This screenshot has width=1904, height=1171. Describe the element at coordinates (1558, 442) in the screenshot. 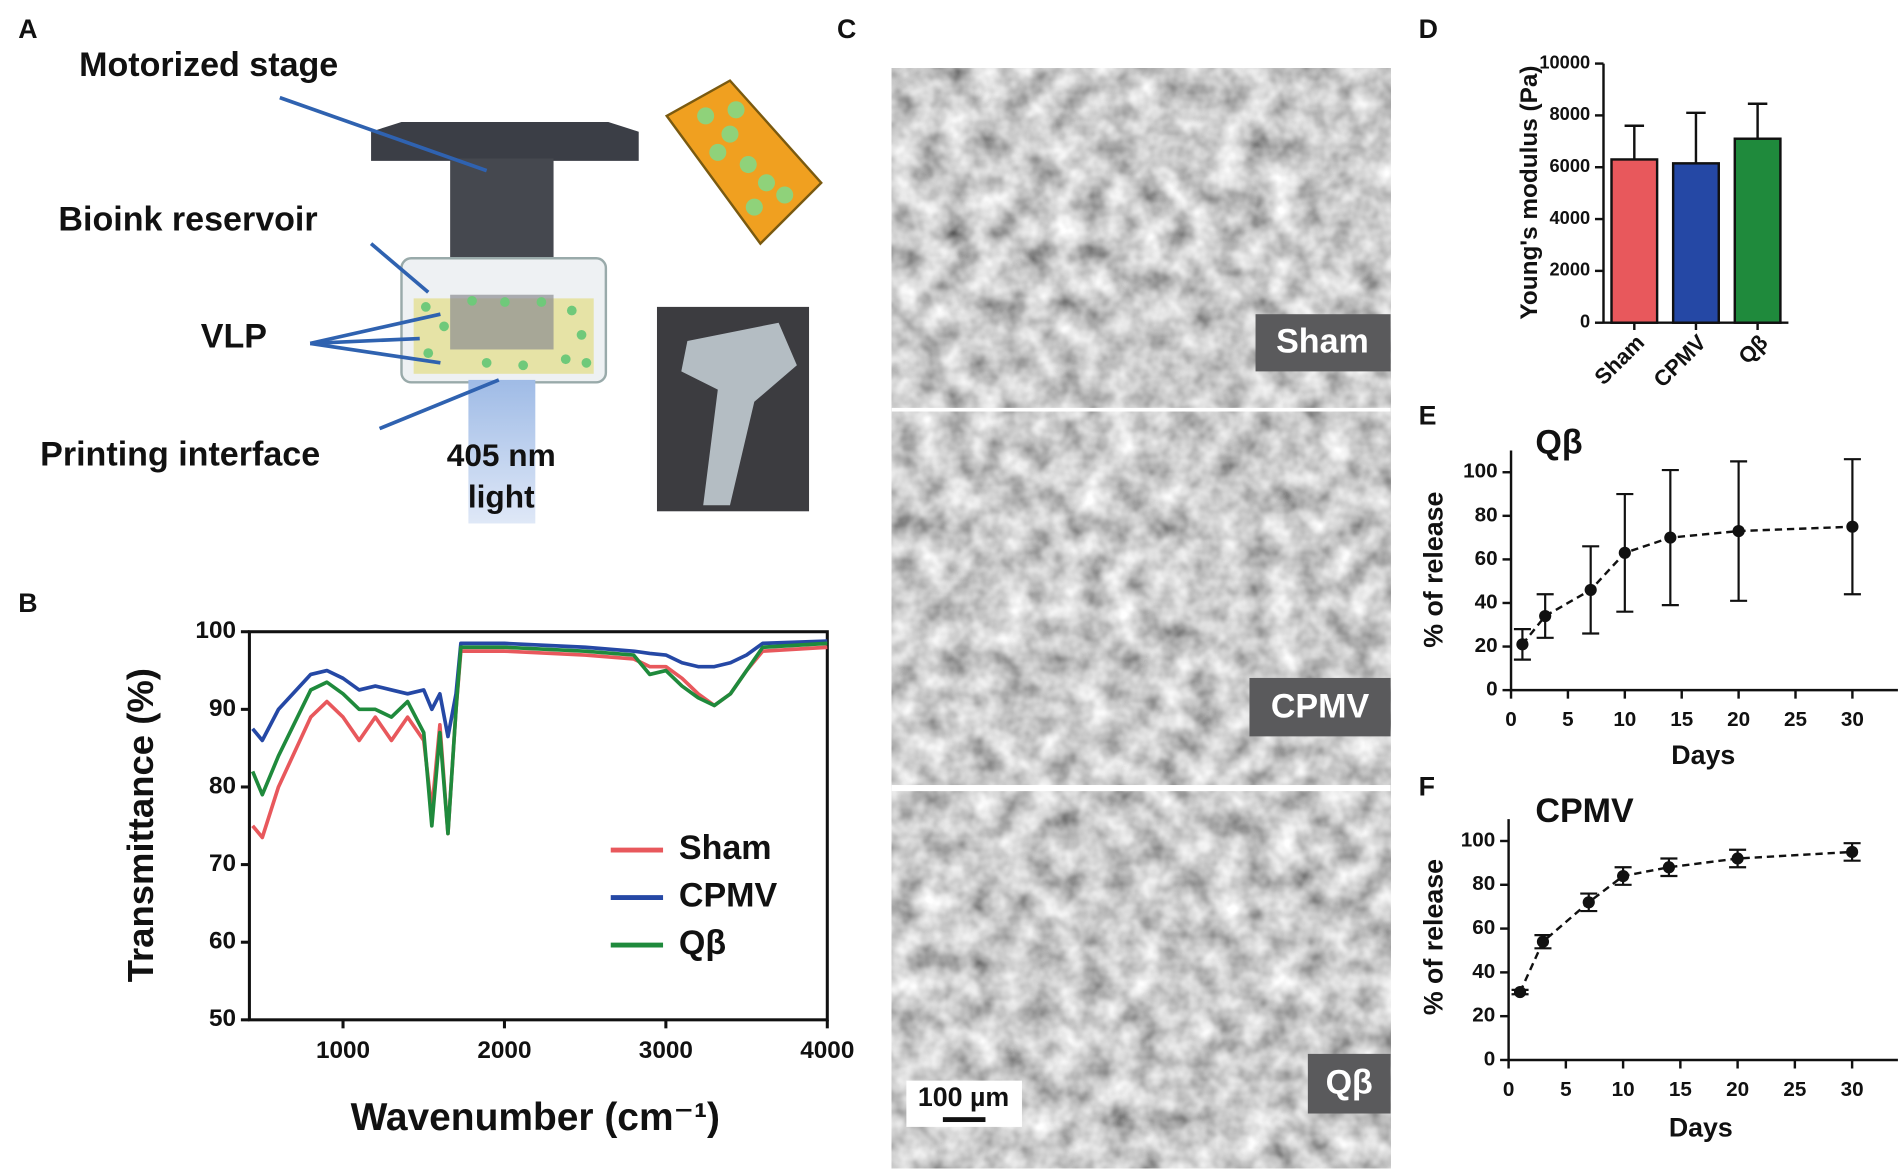

I see `chart-title: Qβ` at that location.